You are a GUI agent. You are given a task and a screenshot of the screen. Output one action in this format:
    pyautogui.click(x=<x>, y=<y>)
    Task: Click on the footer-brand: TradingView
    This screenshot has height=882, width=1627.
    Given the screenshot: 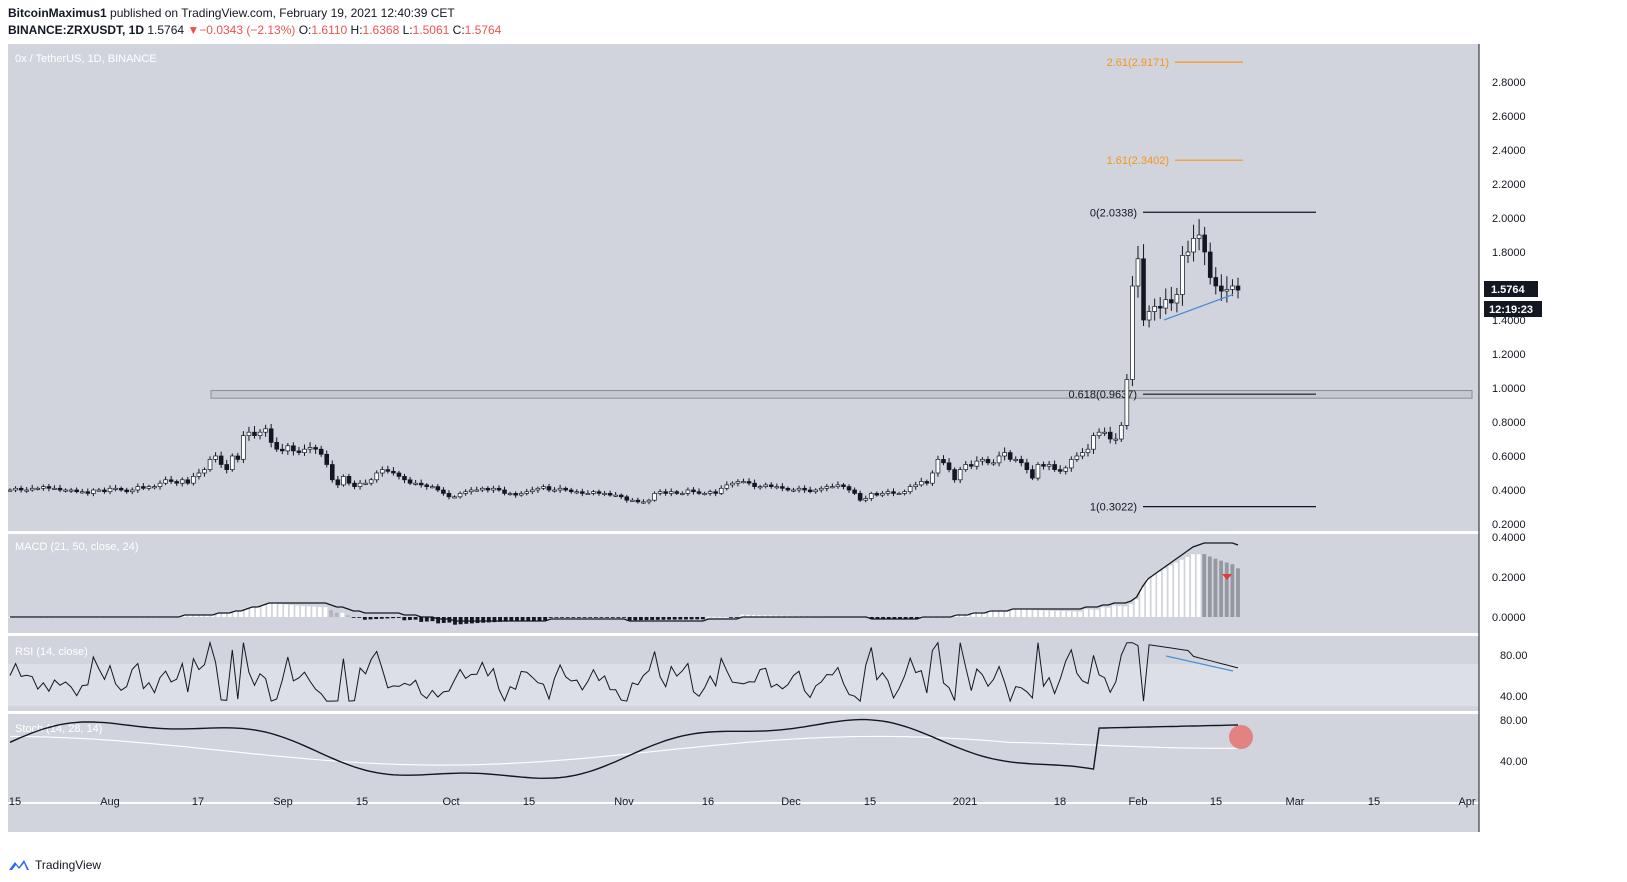 What is the action you would take?
    pyautogui.click(x=68, y=865)
    